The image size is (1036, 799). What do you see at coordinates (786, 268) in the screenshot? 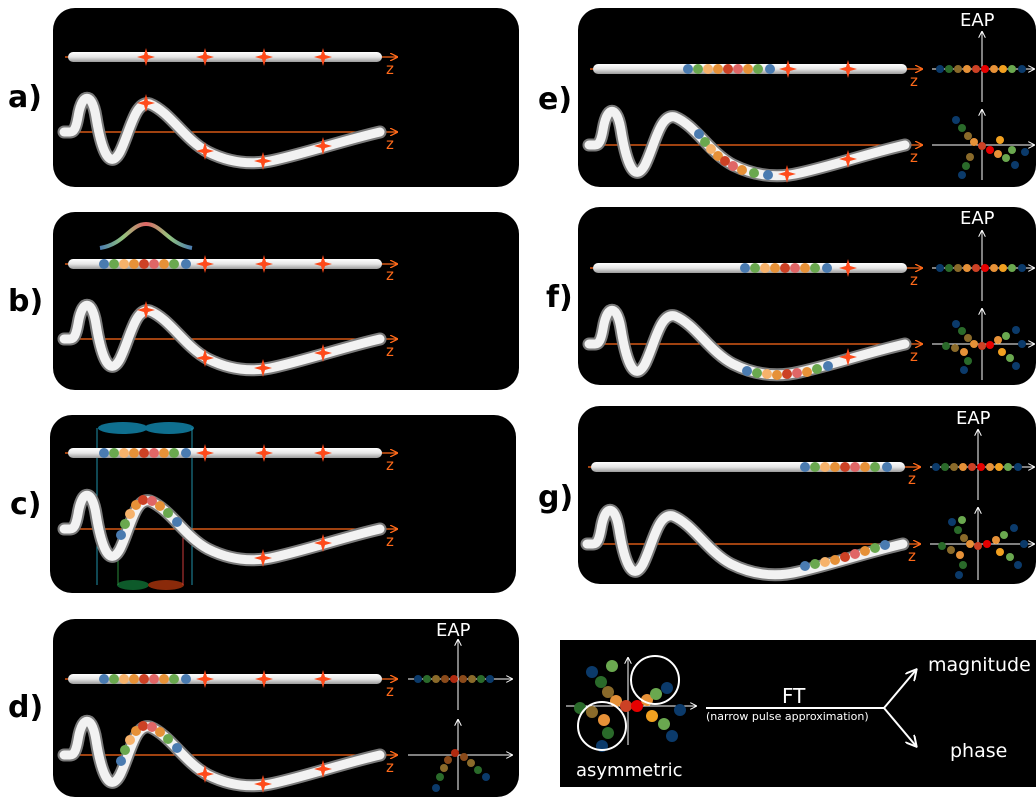
I see `electron-bunch-f-top` at bounding box center [786, 268].